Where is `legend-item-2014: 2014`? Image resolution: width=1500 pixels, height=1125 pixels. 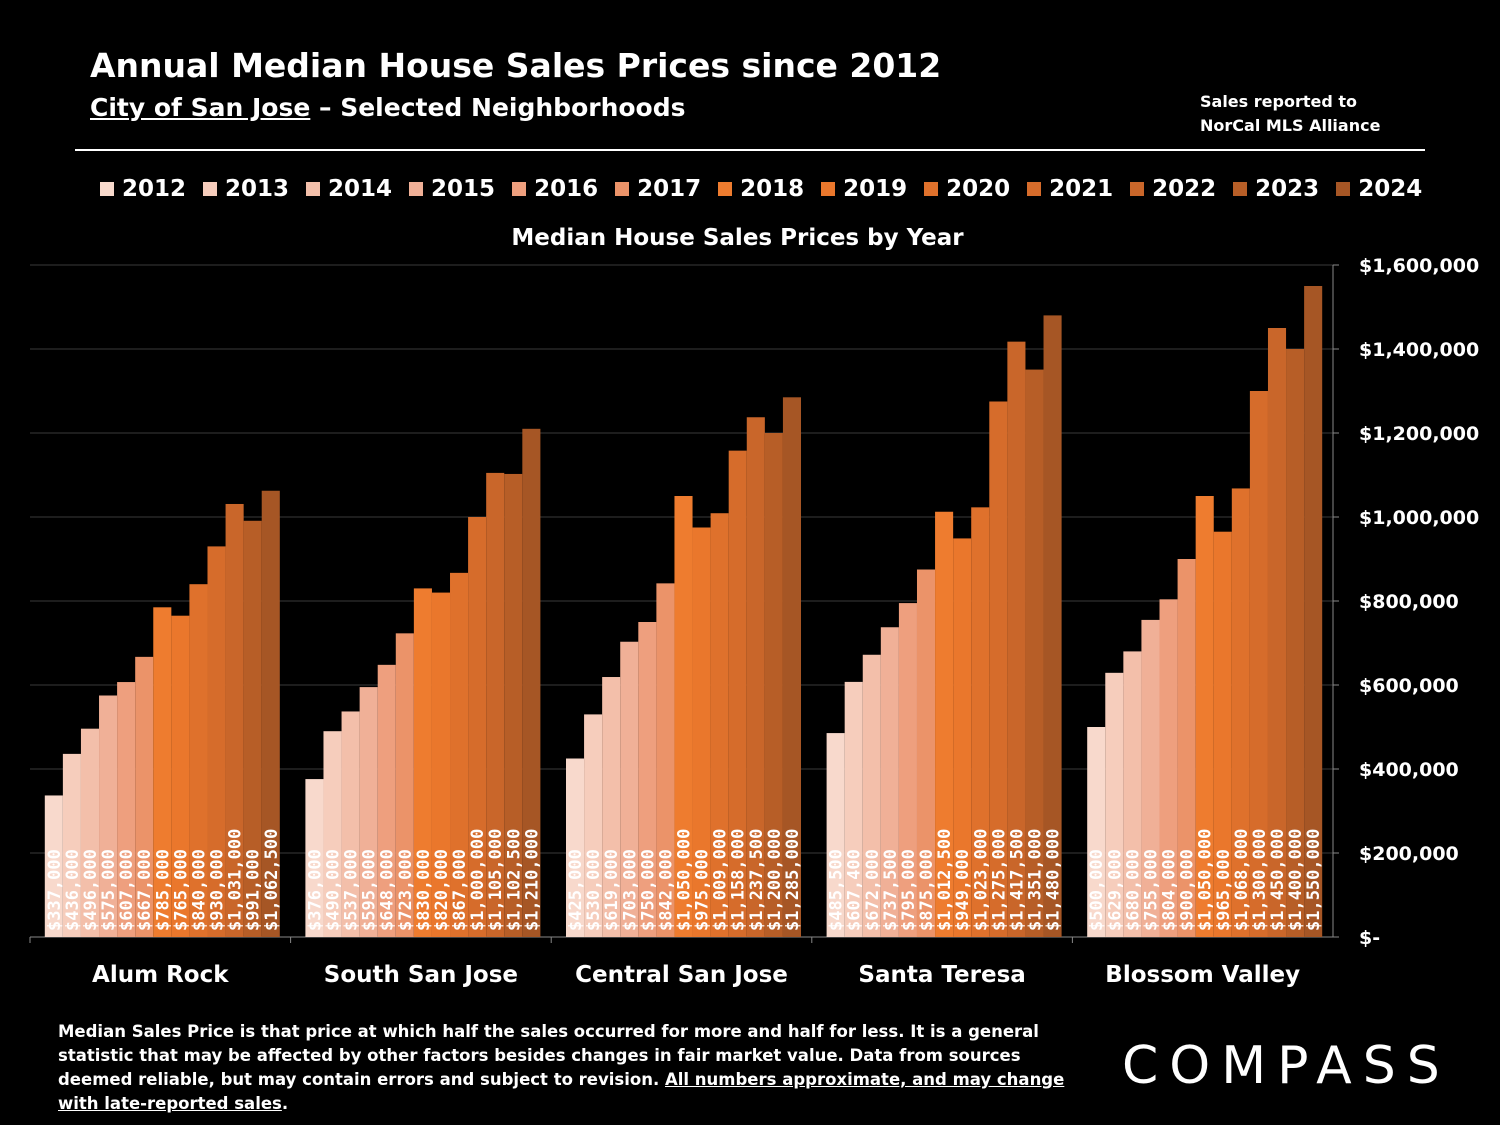 legend-item-2014: 2014 is located at coordinates (349, 189).